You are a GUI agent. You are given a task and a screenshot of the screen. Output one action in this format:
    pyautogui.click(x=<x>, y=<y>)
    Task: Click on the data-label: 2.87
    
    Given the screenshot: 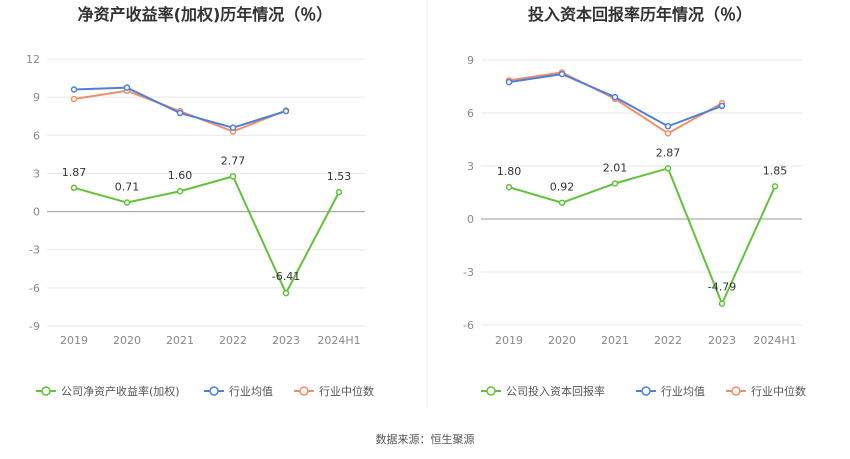 What is the action you would take?
    pyautogui.click(x=668, y=152)
    